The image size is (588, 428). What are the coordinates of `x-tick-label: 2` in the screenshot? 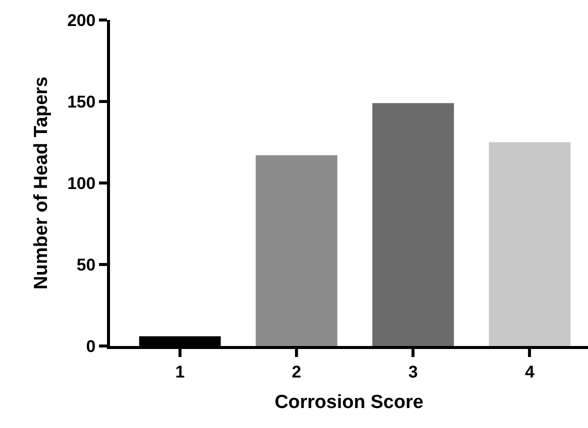 It's located at (297, 372).